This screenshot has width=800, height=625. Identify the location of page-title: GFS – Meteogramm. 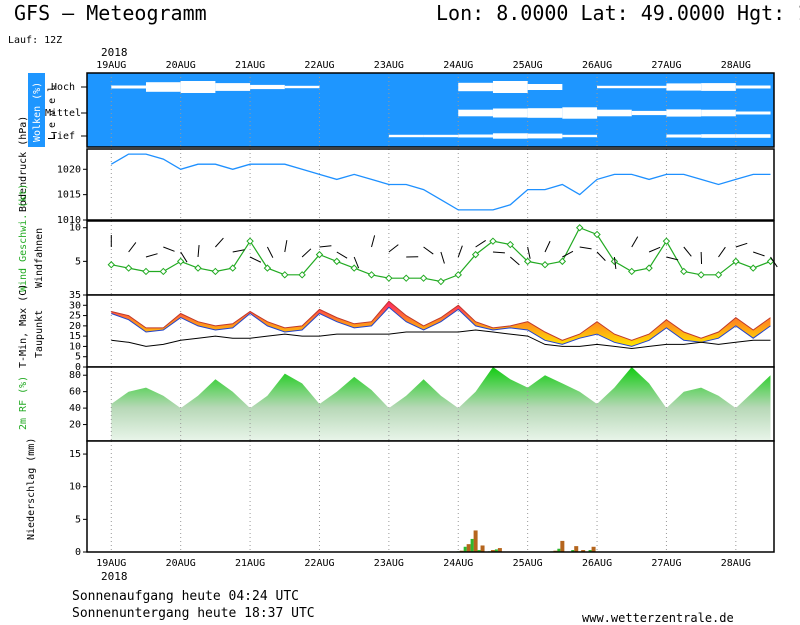
(110, 13).